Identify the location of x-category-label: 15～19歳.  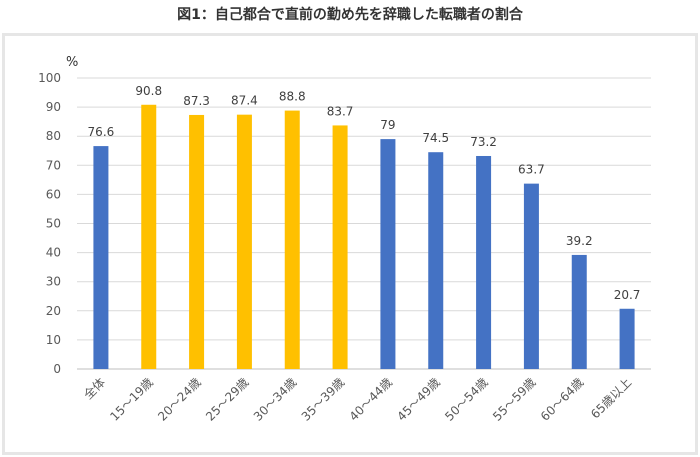
(131, 399).